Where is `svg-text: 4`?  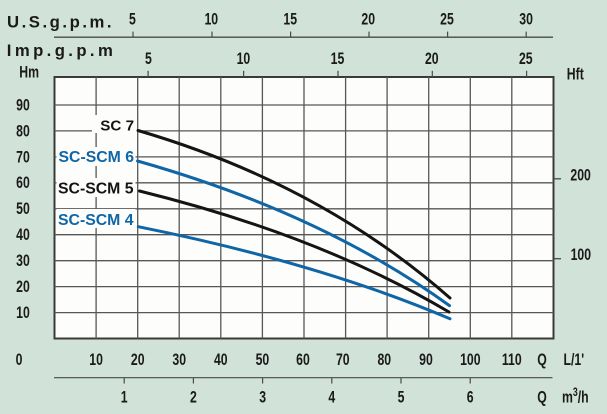 svg-text: 4 is located at coordinates (332, 398).